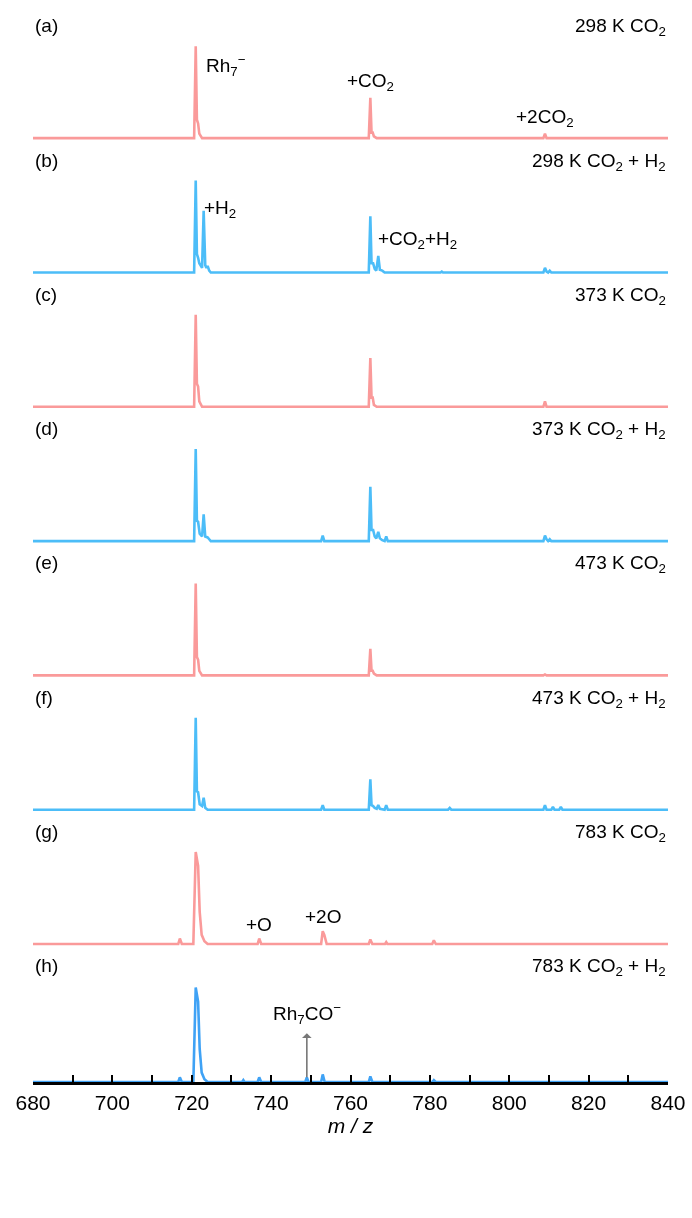  What do you see at coordinates (192, 1102) in the screenshot?
I see `x-tick-label: 720` at bounding box center [192, 1102].